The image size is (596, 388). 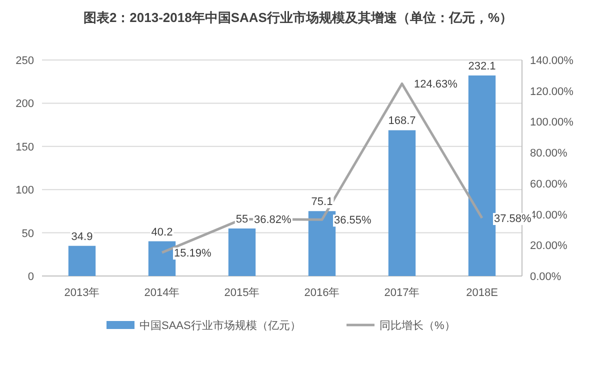 What do you see at coordinates (25, 104) in the screenshot?
I see `y-tick-label: 200` at bounding box center [25, 104].